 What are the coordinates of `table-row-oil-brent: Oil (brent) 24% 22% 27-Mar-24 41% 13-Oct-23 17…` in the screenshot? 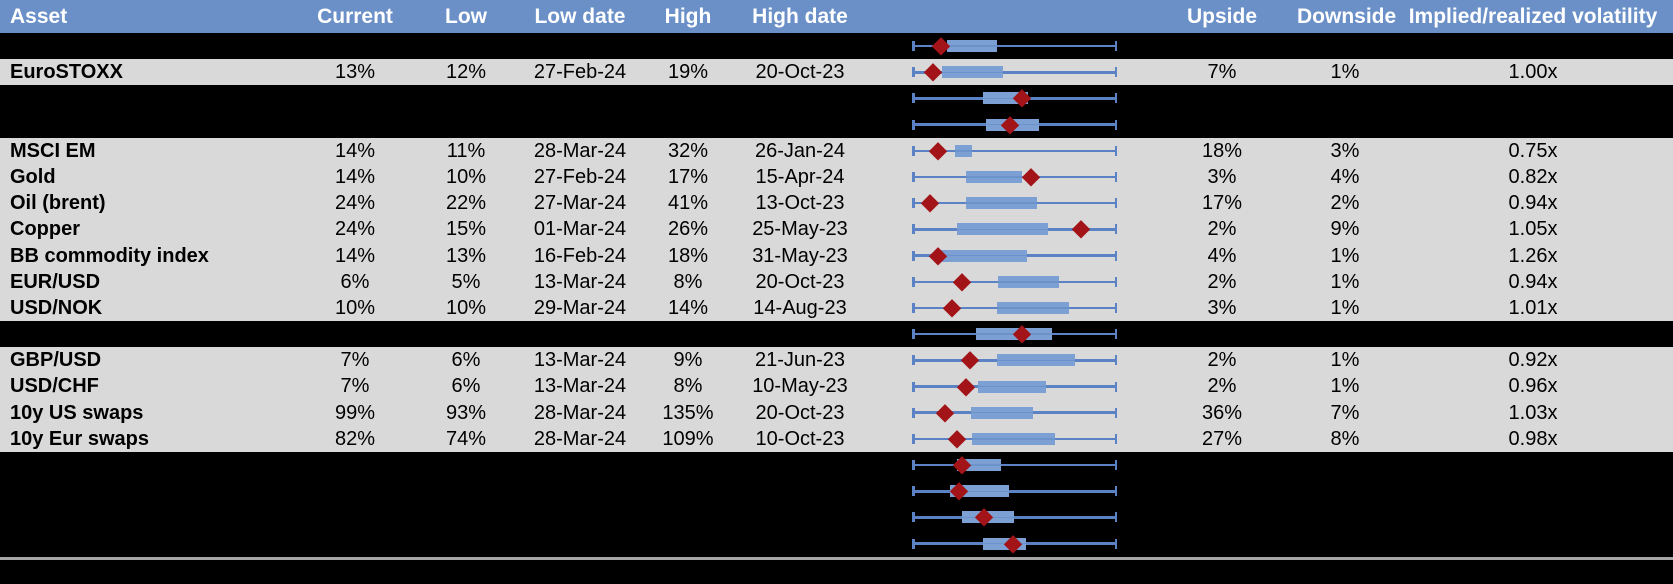 It's located at (836, 203).